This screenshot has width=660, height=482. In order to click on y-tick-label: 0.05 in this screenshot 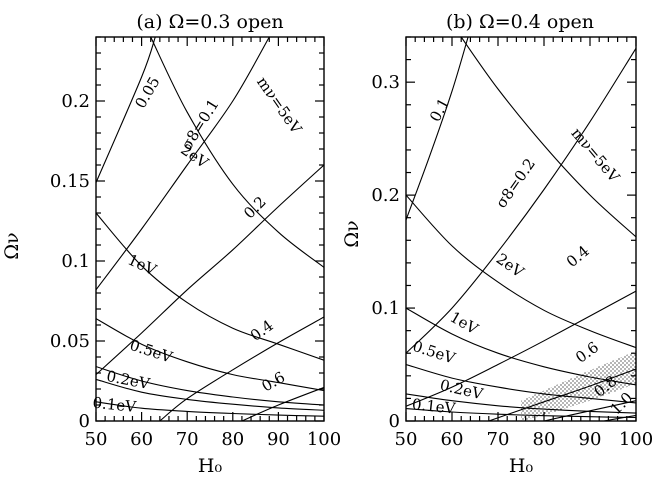, I will do `click(70, 341)`.